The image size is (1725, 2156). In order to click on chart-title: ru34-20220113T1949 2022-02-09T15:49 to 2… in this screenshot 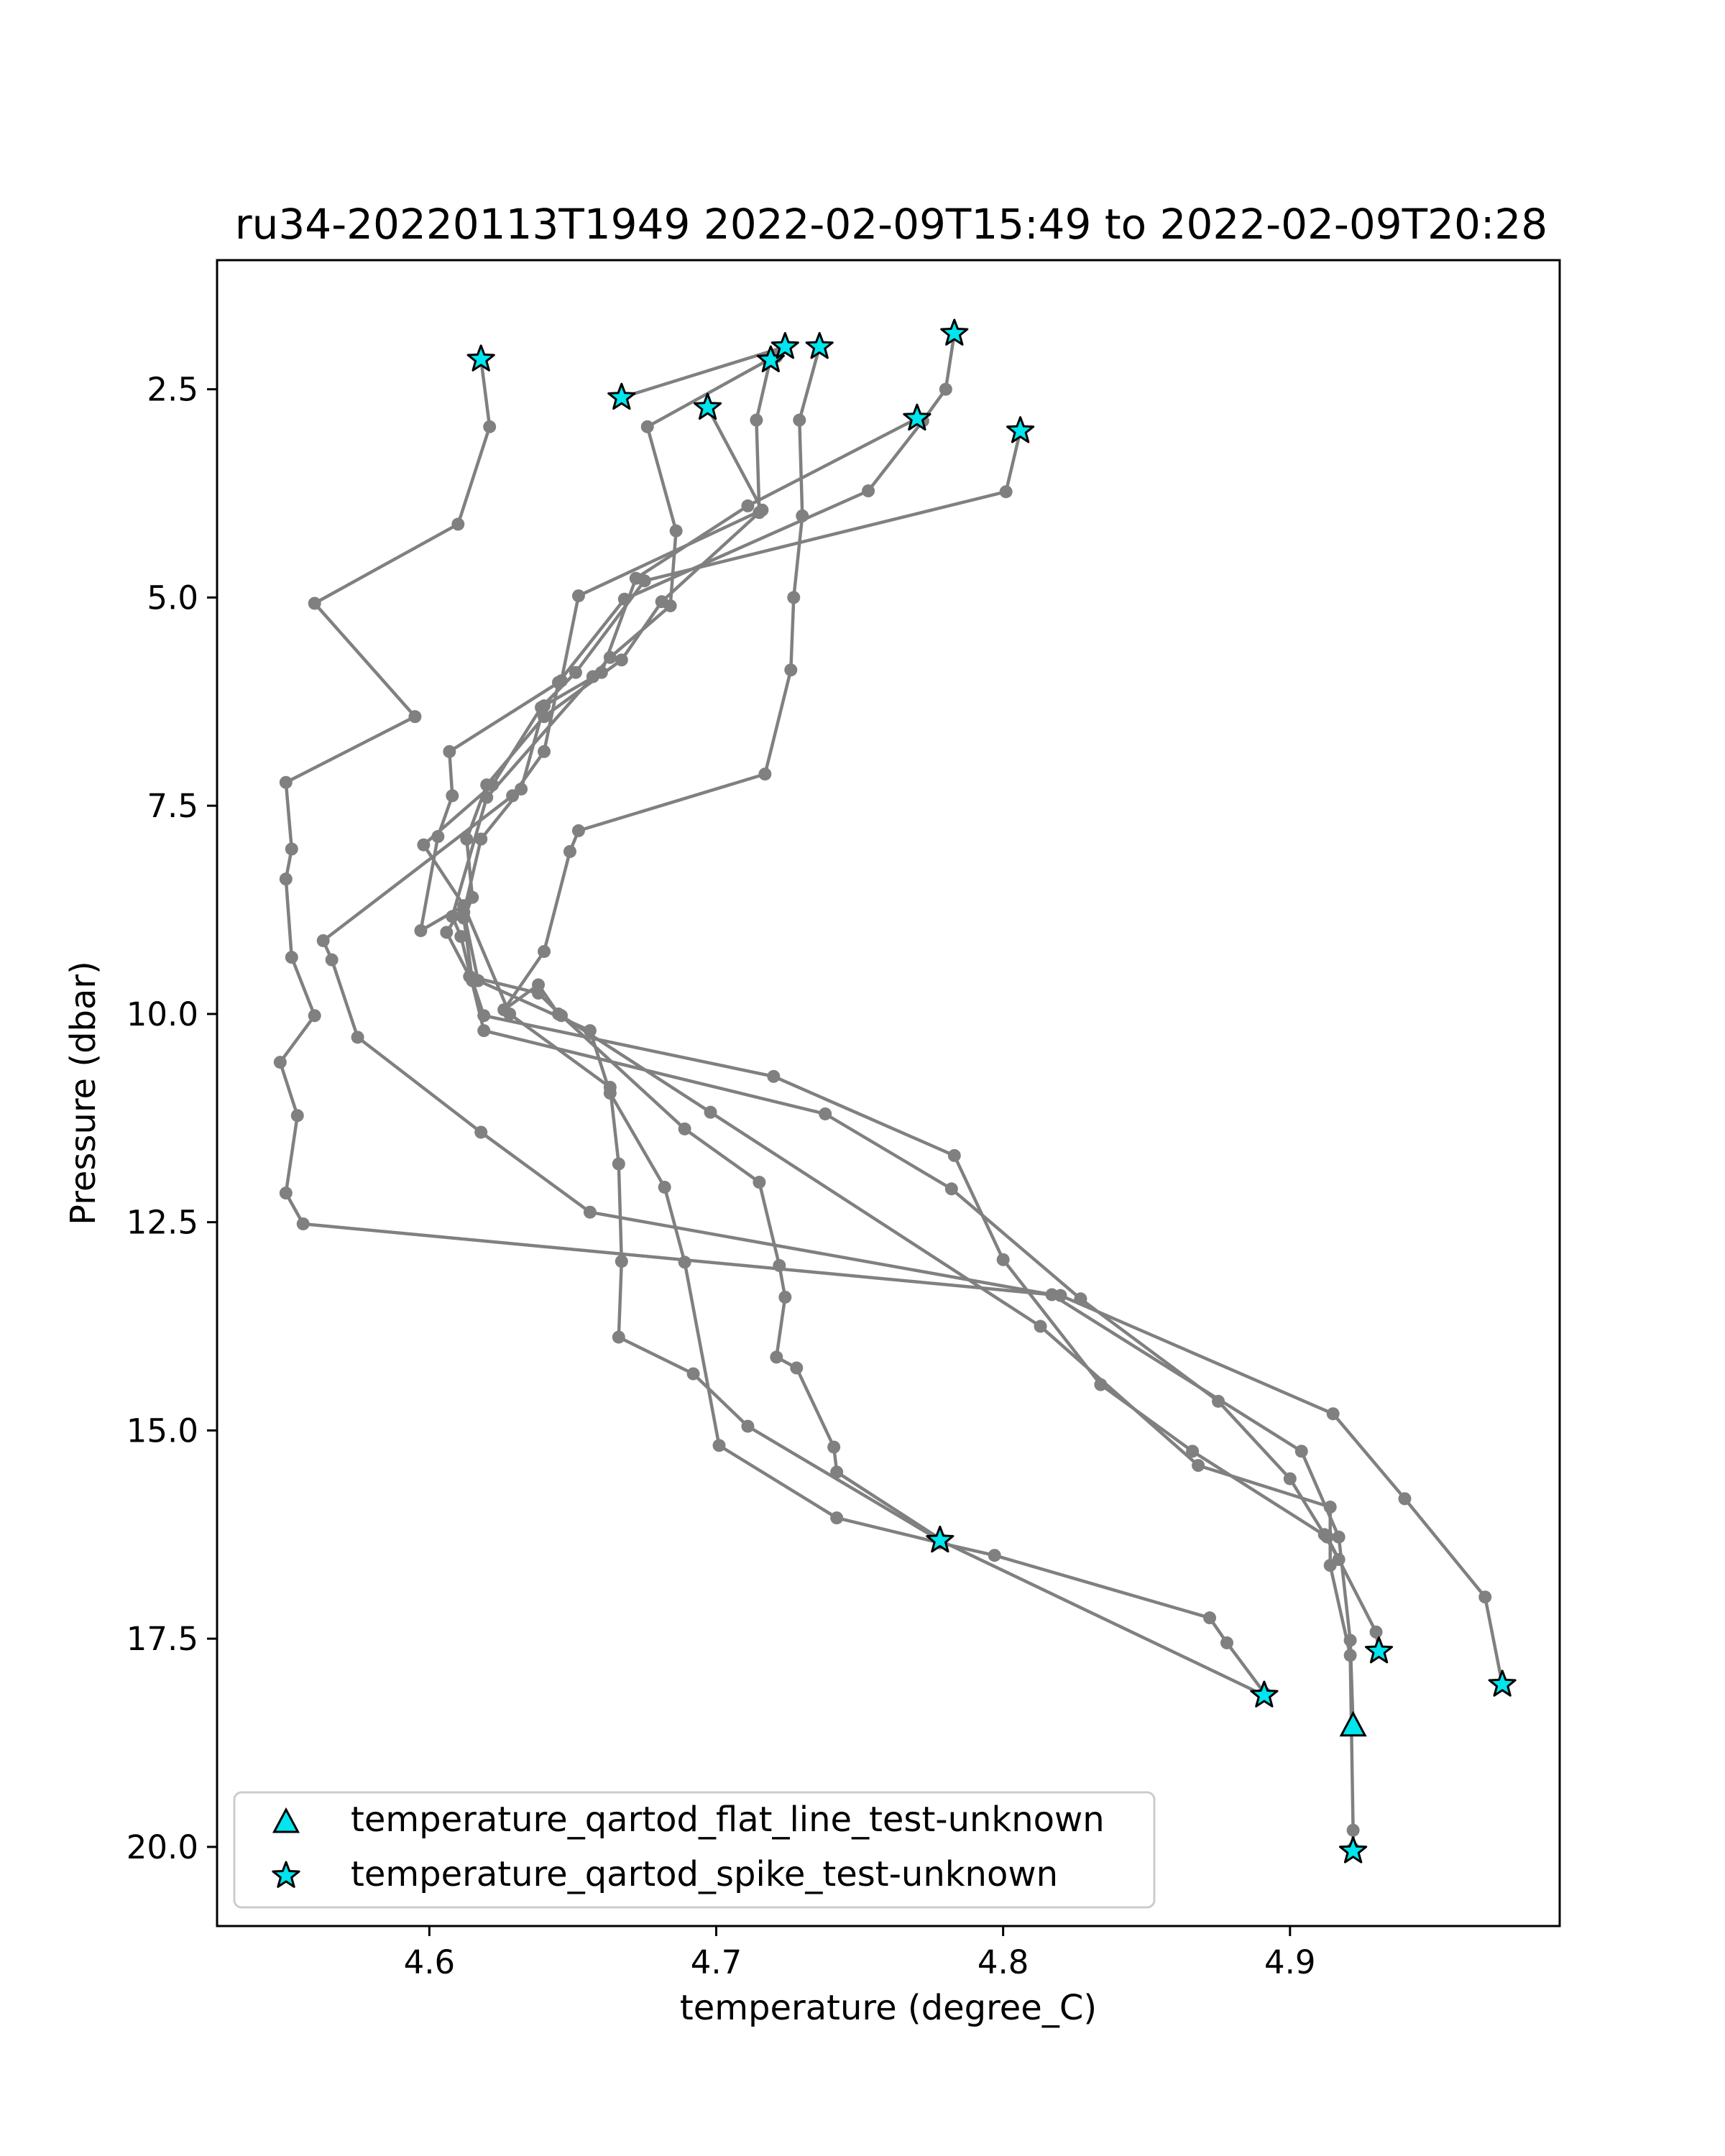, I will do `click(891, 224)`.